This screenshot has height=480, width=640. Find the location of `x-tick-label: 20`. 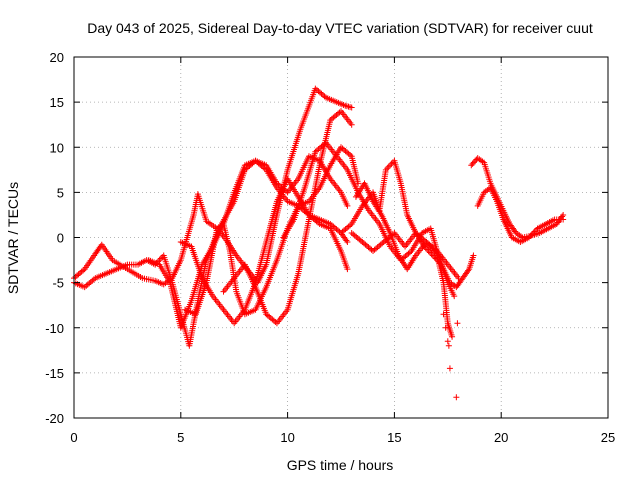

x-tick-label: 20 is located at coordinates (501, 437).